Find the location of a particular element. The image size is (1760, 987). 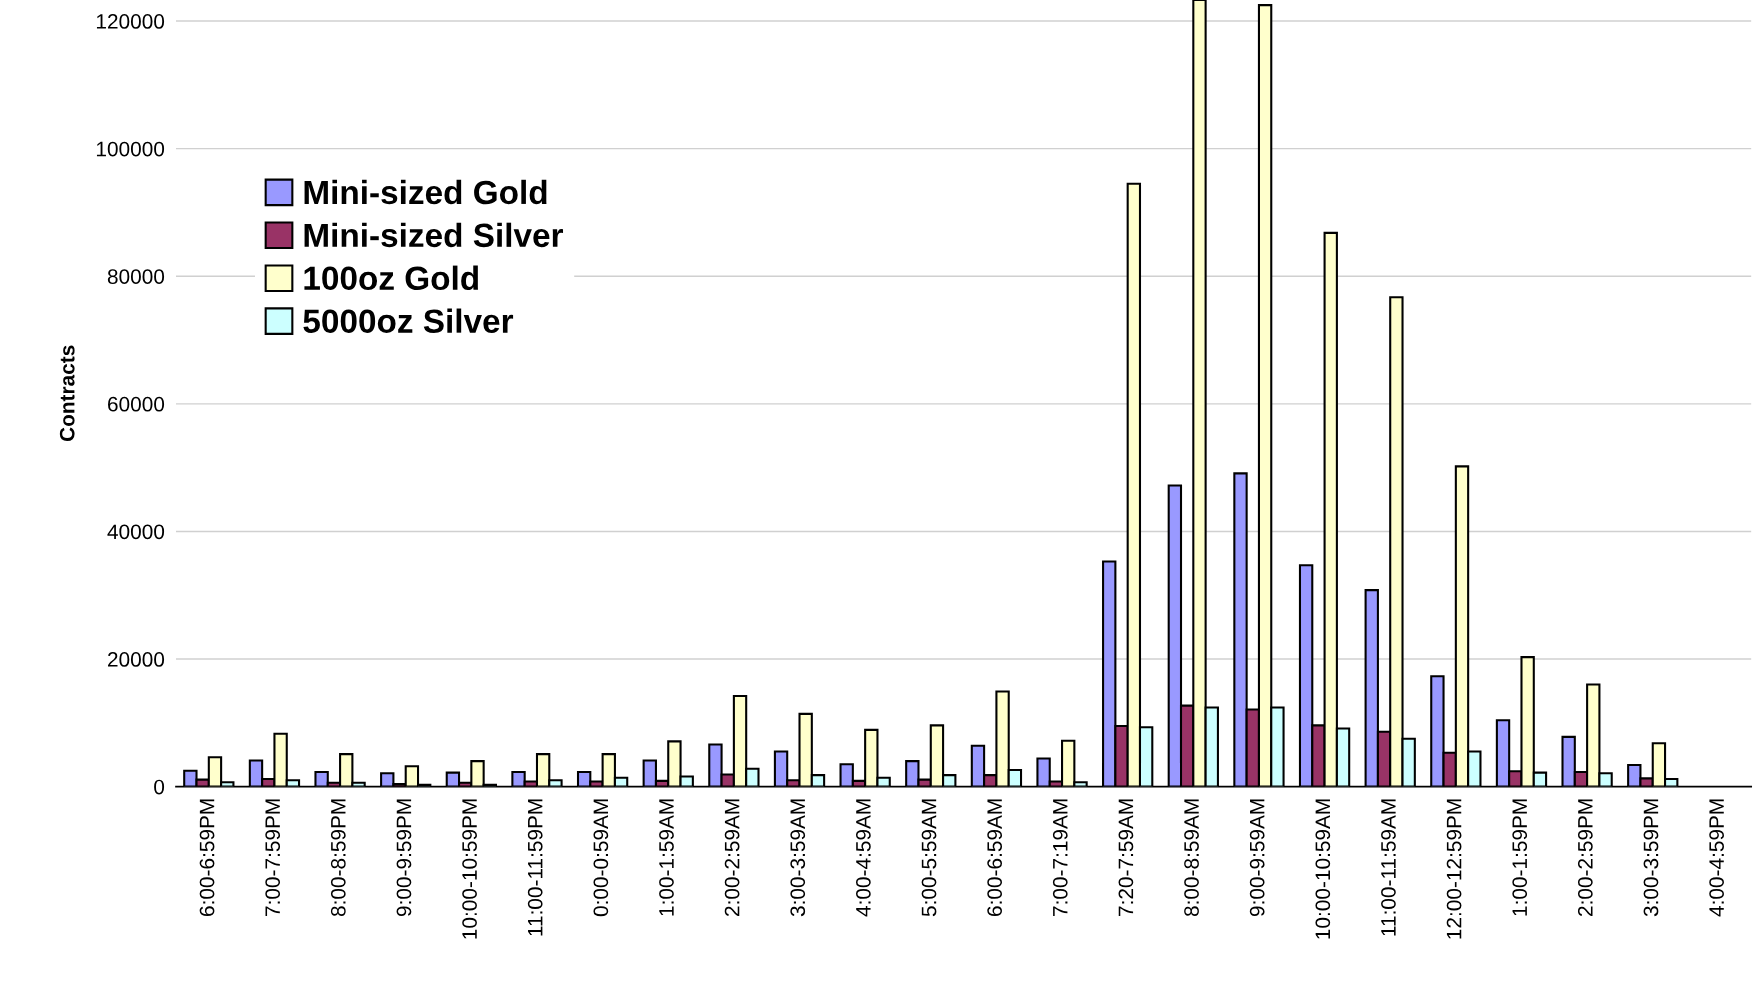

y-tick-label: 100000 is located at coordinates (130, 149).